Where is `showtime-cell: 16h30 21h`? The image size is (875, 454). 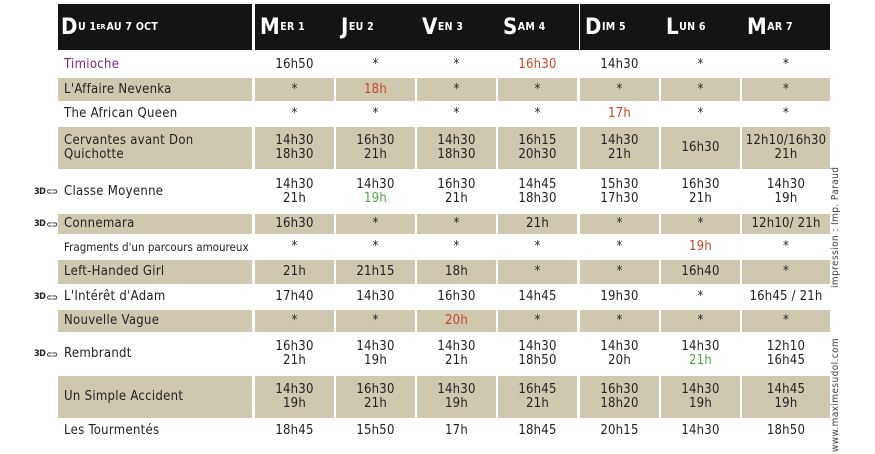 showtime-cell: 16h30 21h is located at coordinates (294, 354).